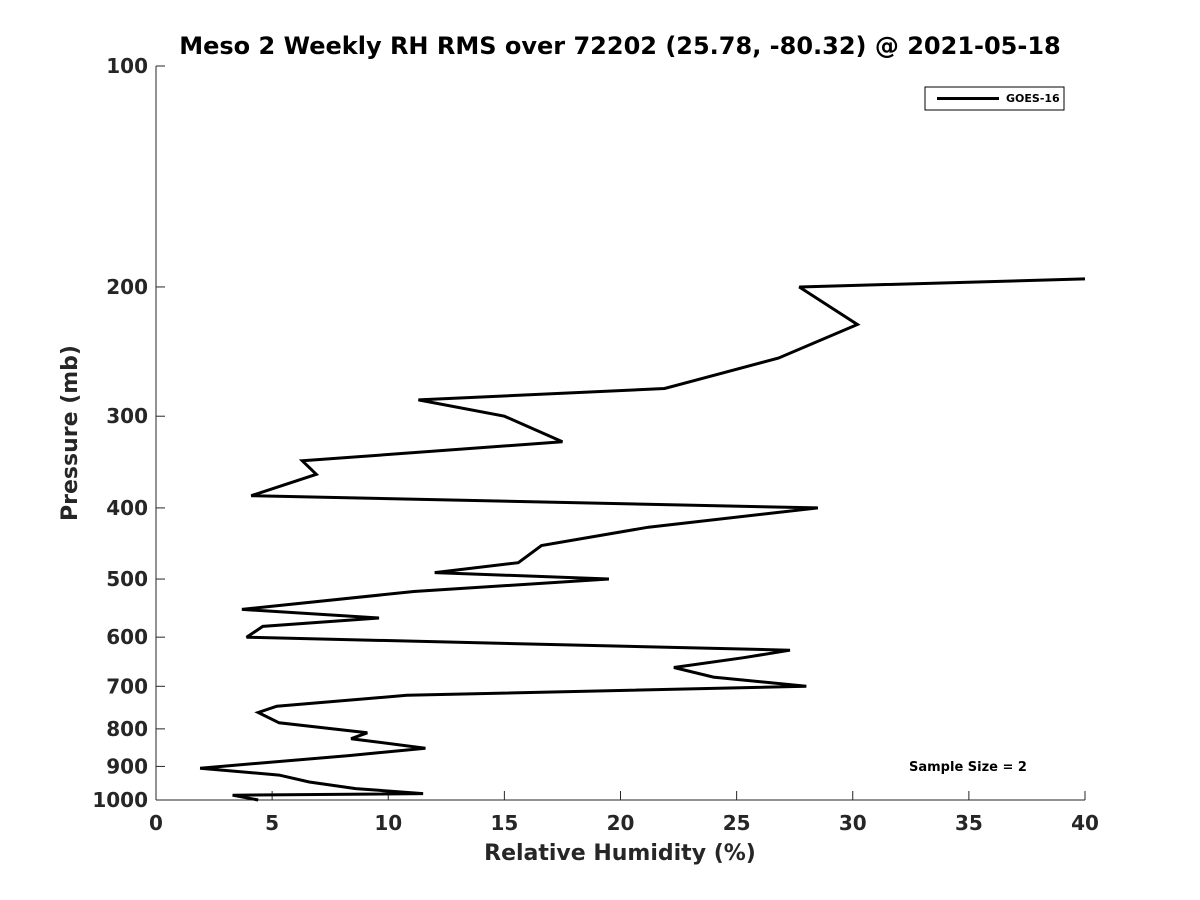 This screenshot has width=1200, height=900. I want to click on x-tick-label: 40, so click(1085, 823).